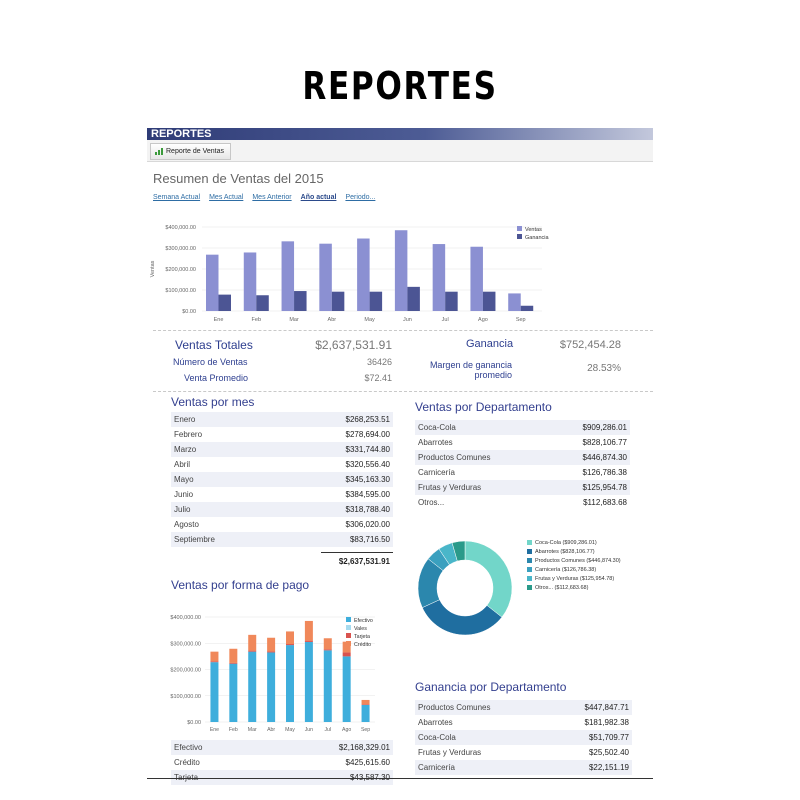 This screenshot has height=800, width=800. Describe the element at coordinates (436, 472) in the screenshot. I see `row-label: Carnicería` at that location.